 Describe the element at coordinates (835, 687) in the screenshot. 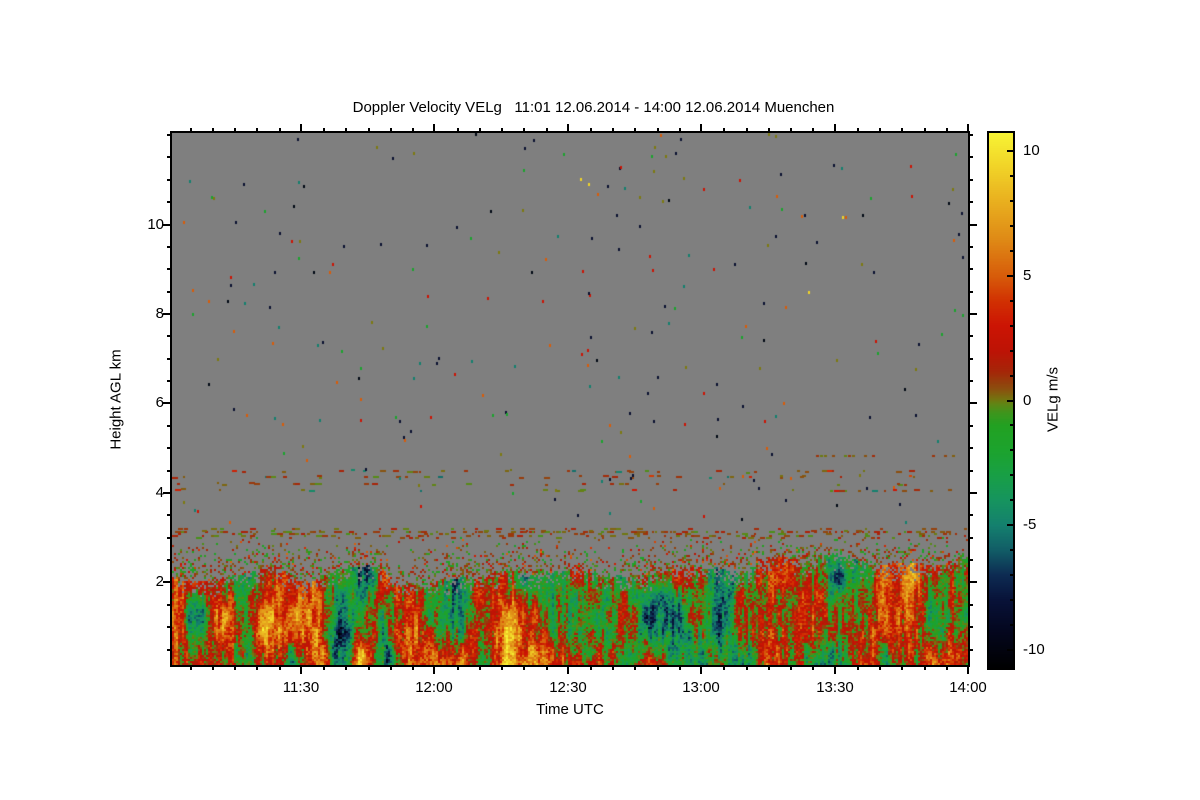

I see `x-tick-label: 13:30` at that location.